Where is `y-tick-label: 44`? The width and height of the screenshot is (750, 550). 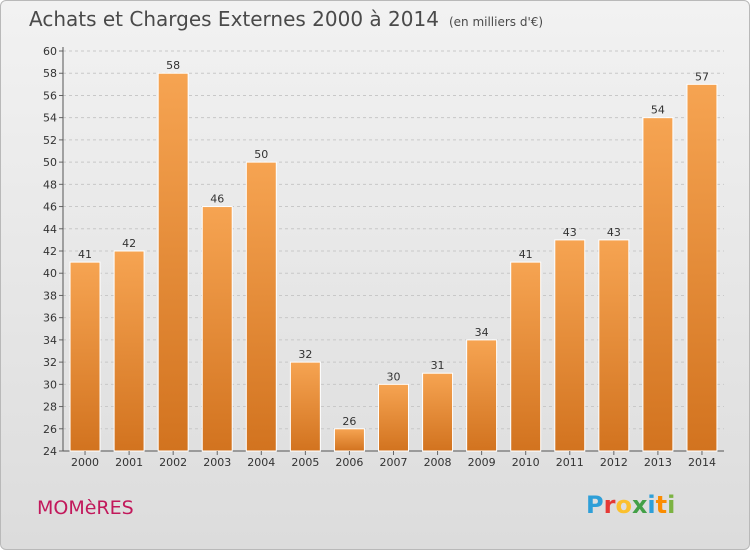 y-tick-label: 44 is located at coordinates (50, 229).